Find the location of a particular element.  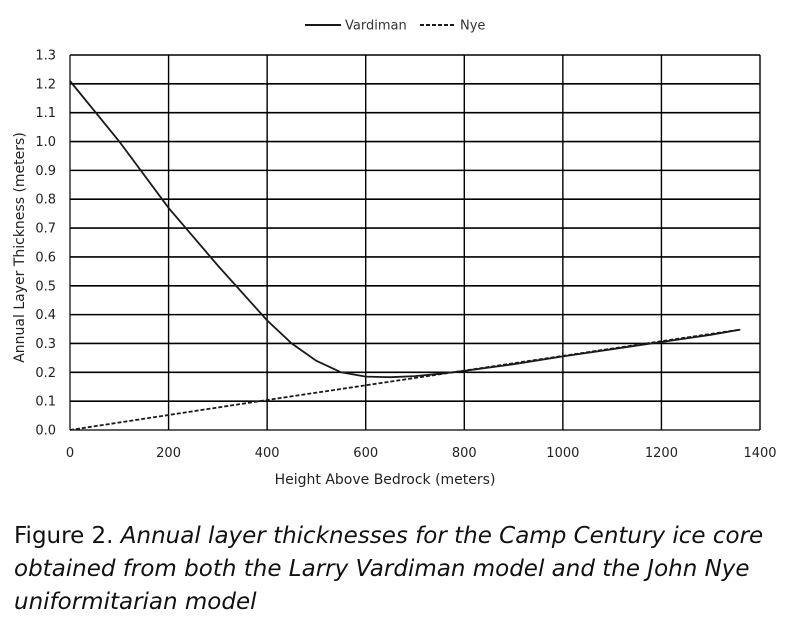

x-tick-label: 200 is located at coordinates (168, 453).